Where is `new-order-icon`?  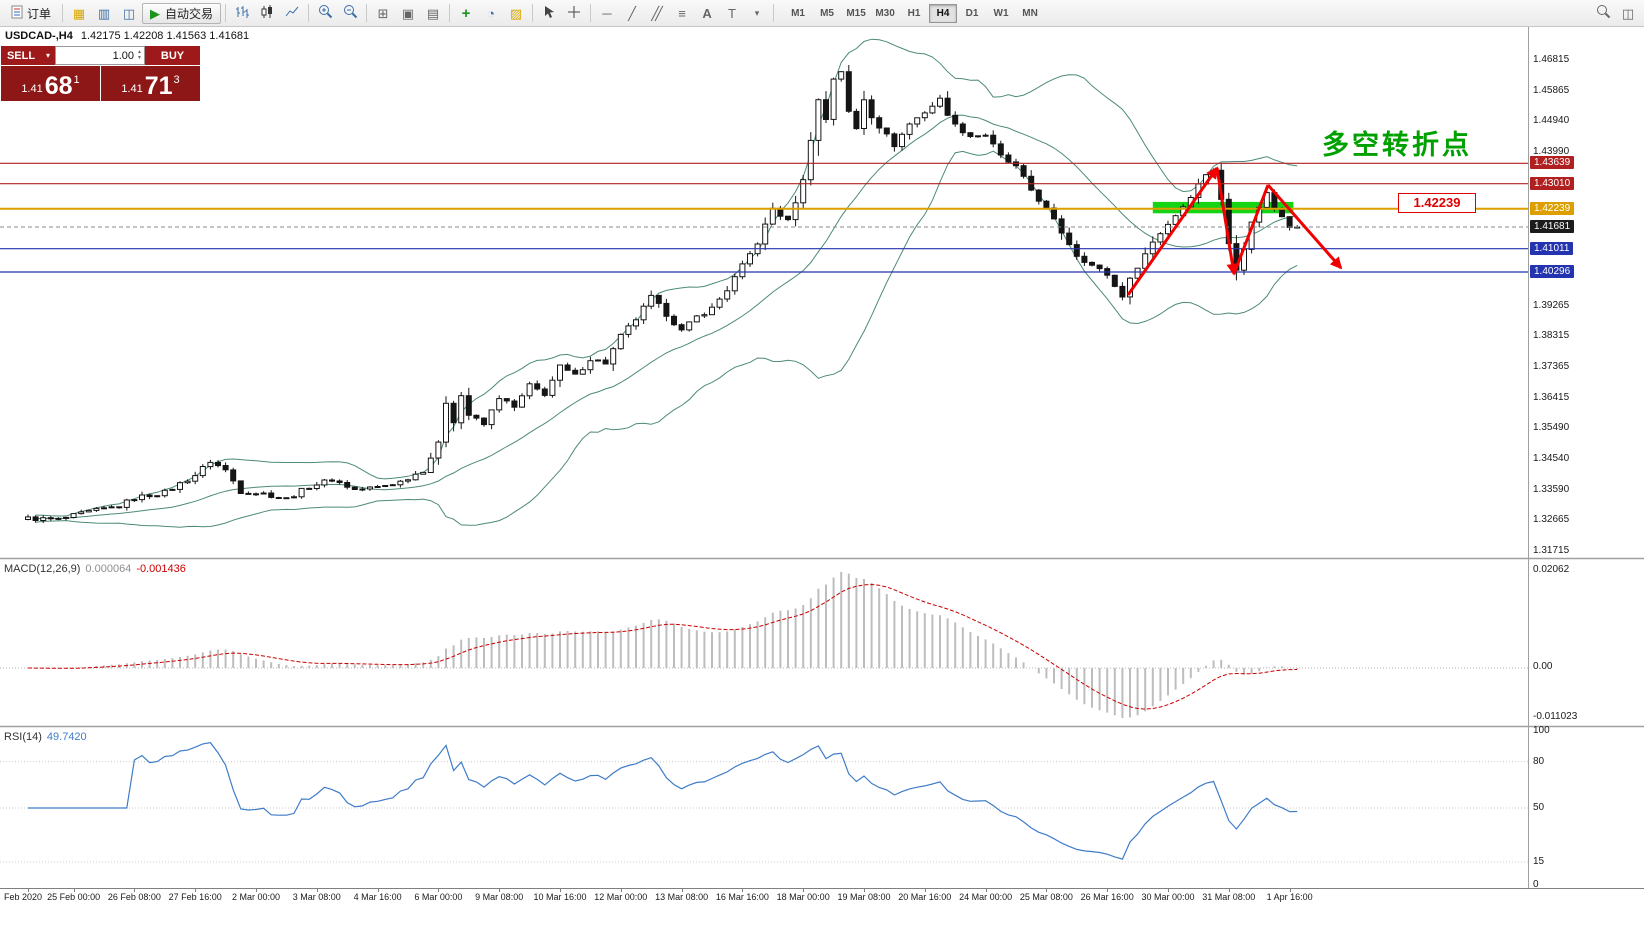 new-order-icon is located at coordinates (17, 13).